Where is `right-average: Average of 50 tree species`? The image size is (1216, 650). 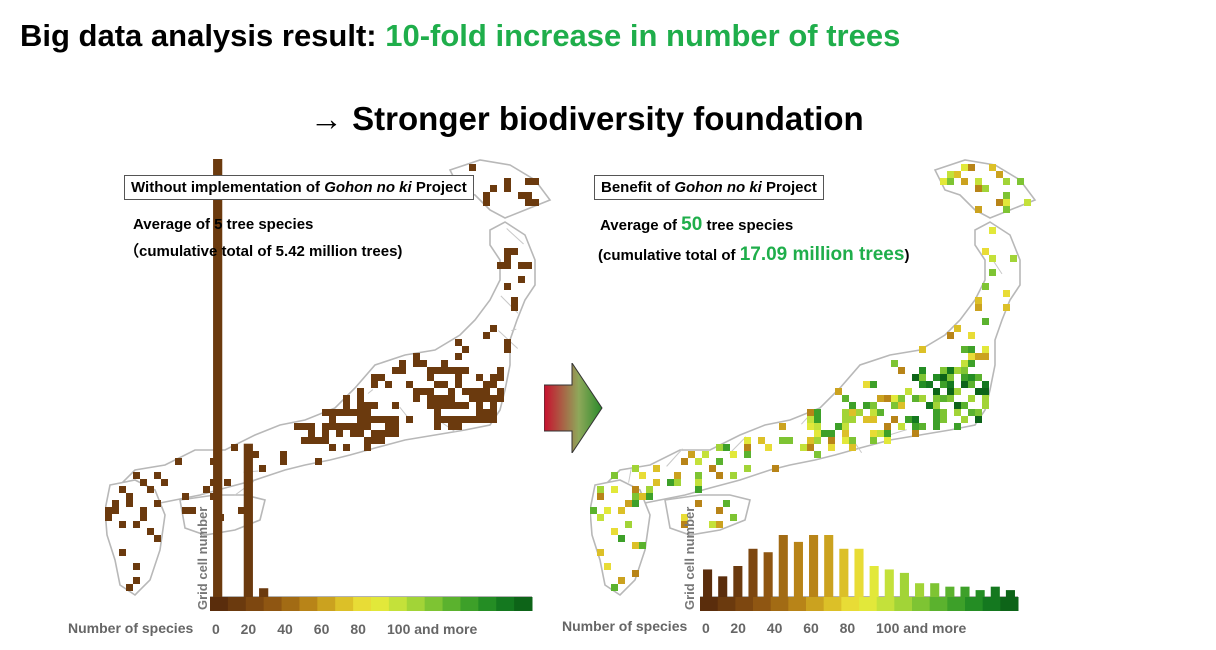 right-average: Average of 50 tree species is located at coordinates (696, 225).